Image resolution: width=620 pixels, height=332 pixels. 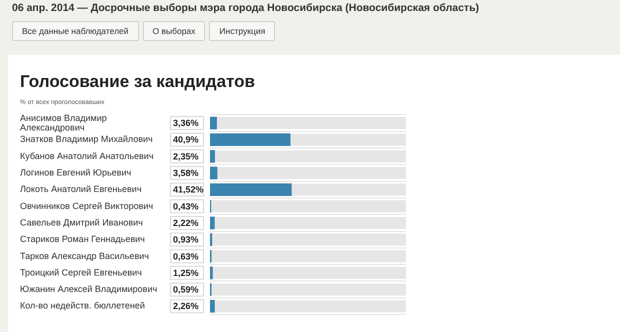 I want to click on data-label: 2,22%, so click(x=186, y=223).